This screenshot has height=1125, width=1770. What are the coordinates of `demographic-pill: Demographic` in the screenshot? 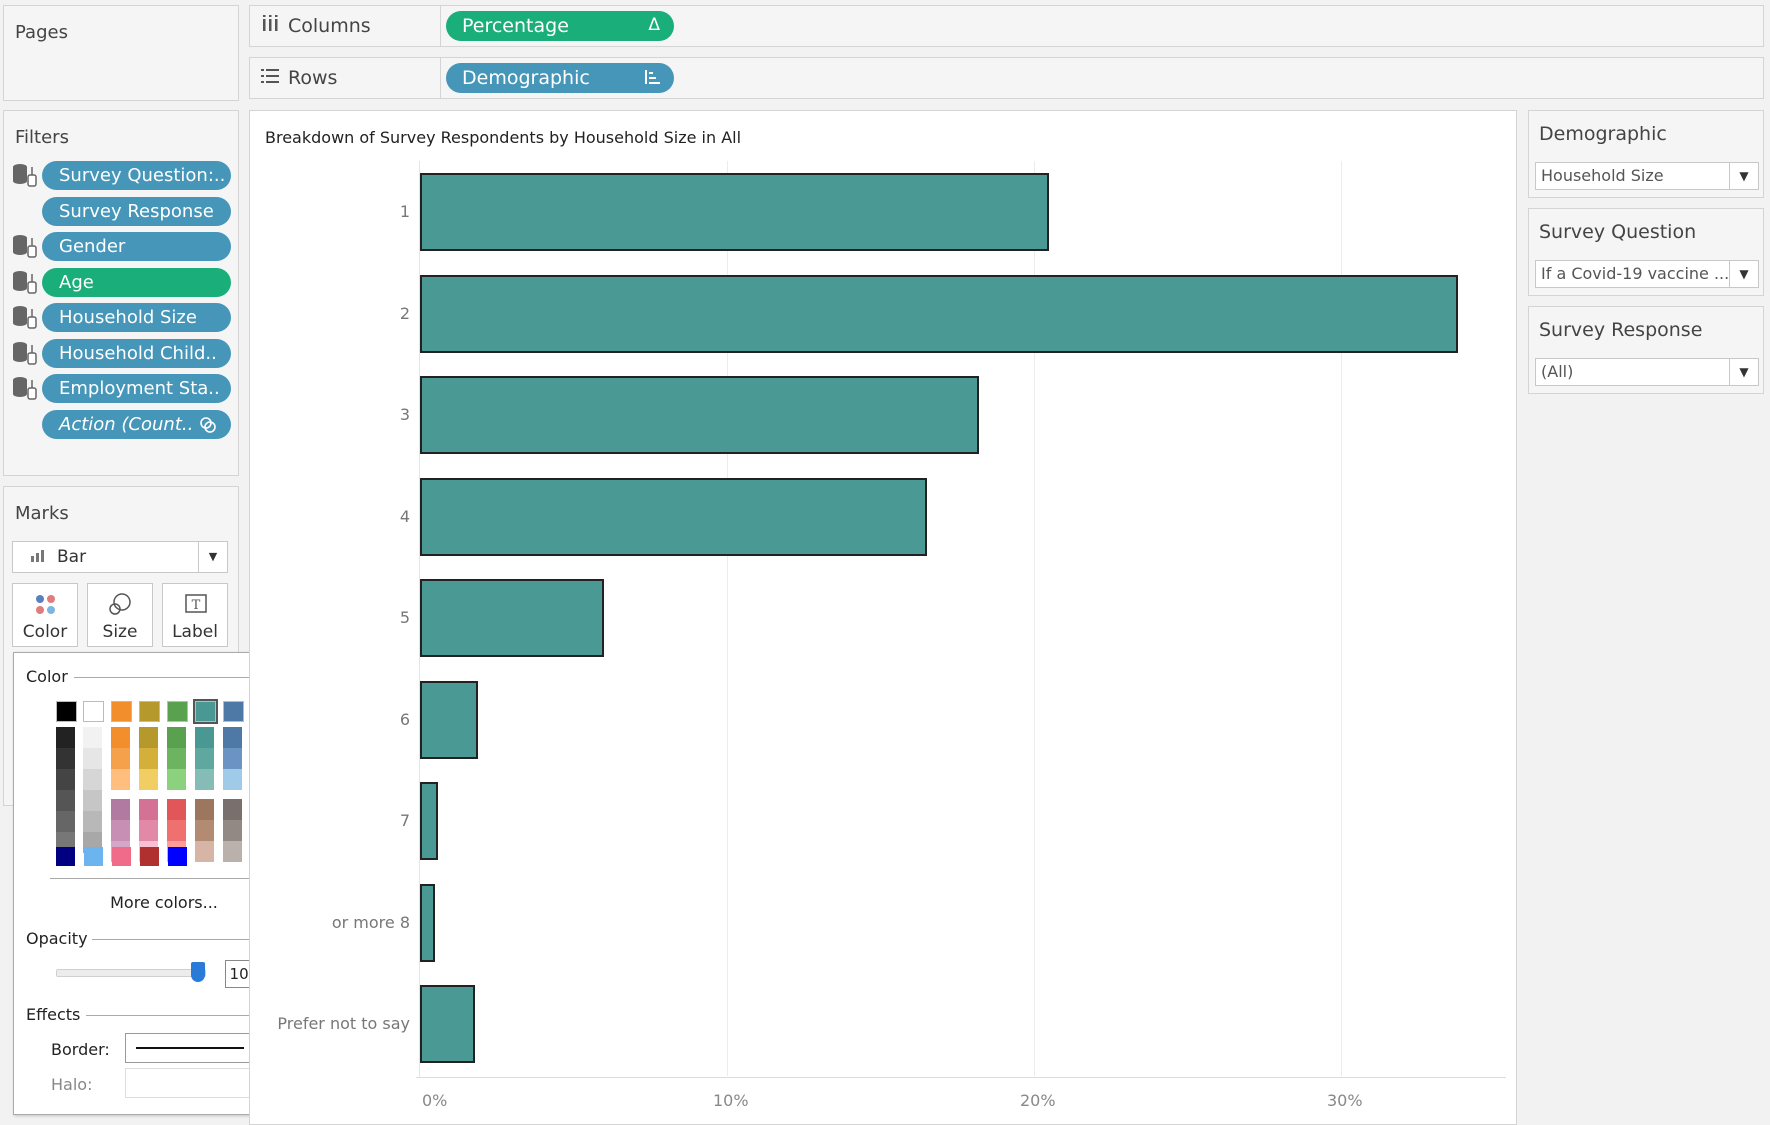 It's located at (560, 78).